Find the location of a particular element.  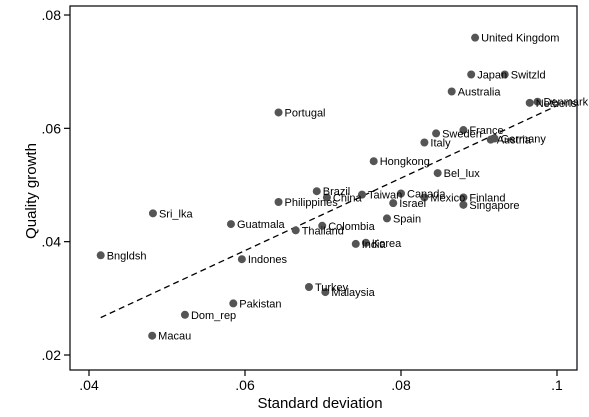

x-axis-title: Standard deviation is located at coordinates (319, 403).